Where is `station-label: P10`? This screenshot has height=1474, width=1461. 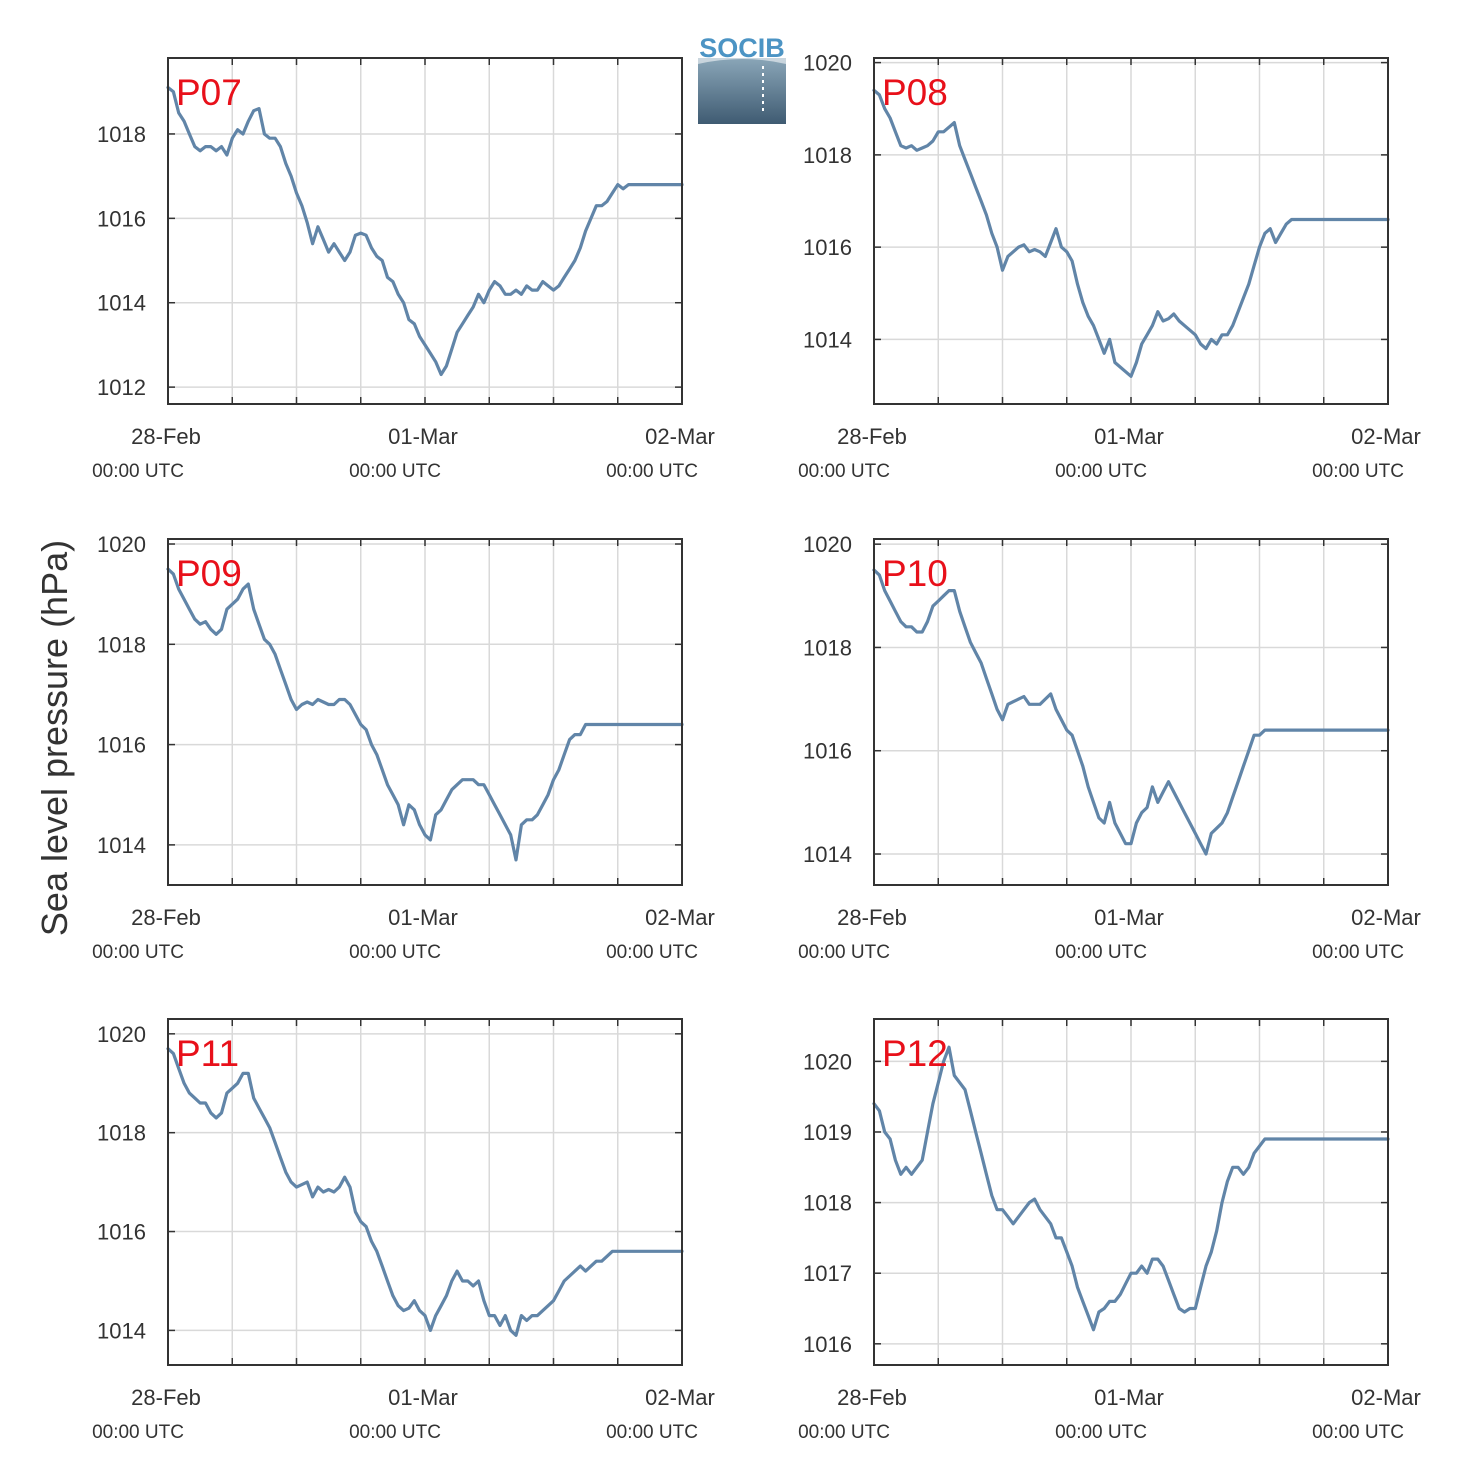
station-label: P10 is located at coordinates (915, 573).